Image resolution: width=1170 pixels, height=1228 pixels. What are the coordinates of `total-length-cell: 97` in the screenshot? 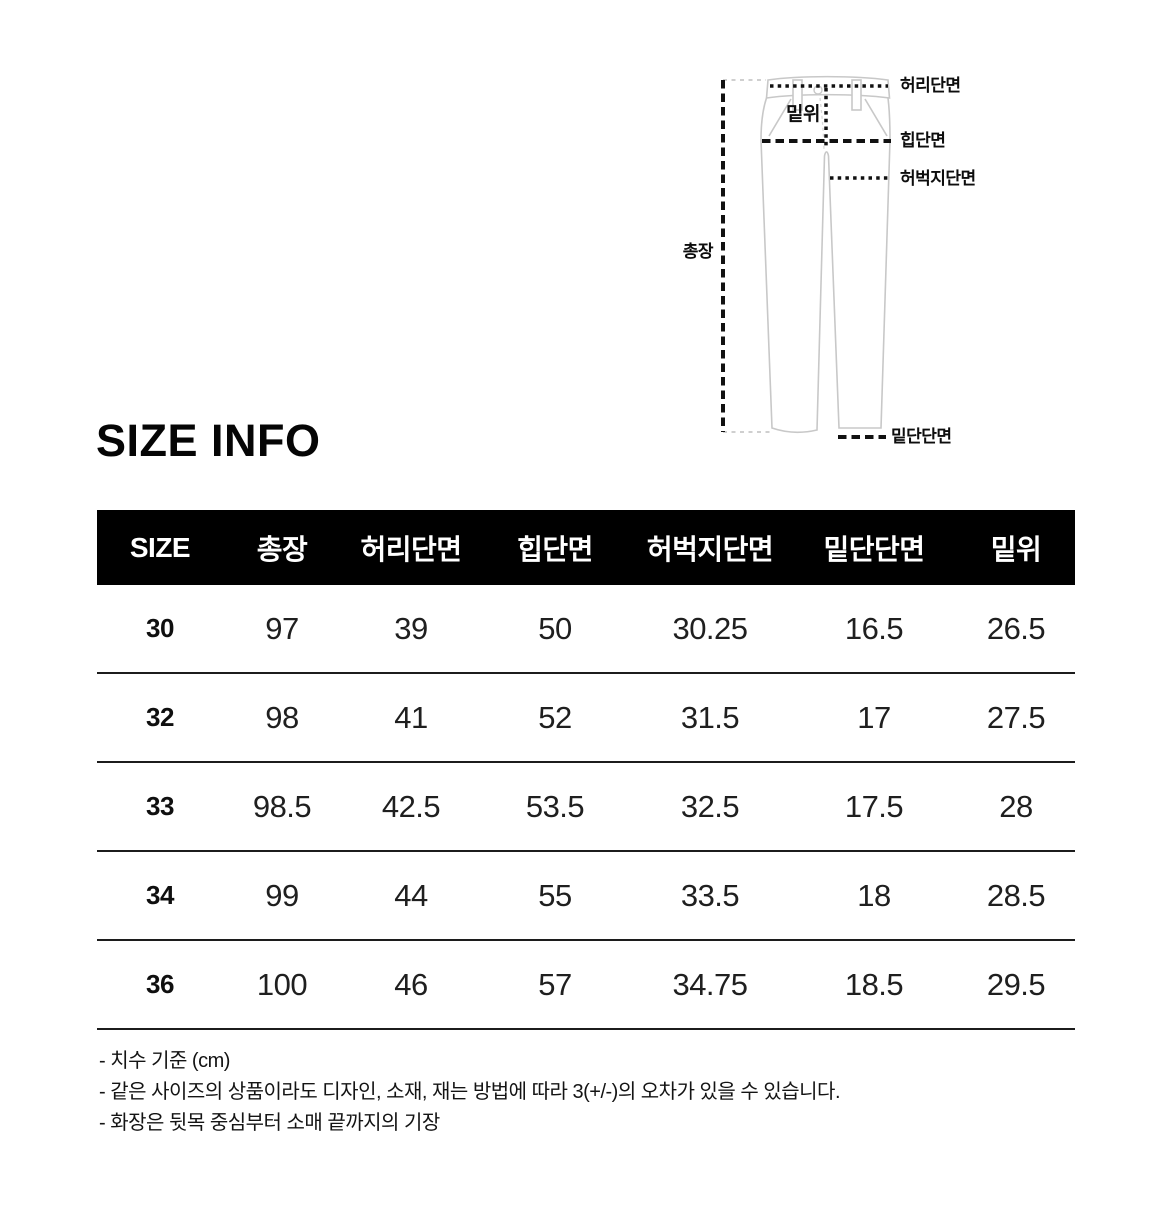 It's located at (282, 628).